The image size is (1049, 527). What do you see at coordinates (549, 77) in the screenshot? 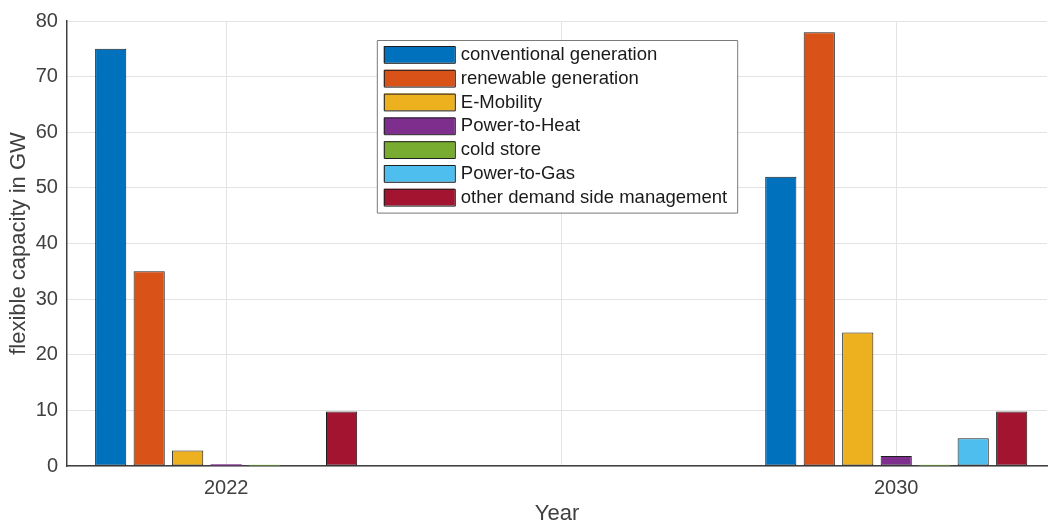
I see `legend-label: renewable generation` at bounding box center [549, 77].